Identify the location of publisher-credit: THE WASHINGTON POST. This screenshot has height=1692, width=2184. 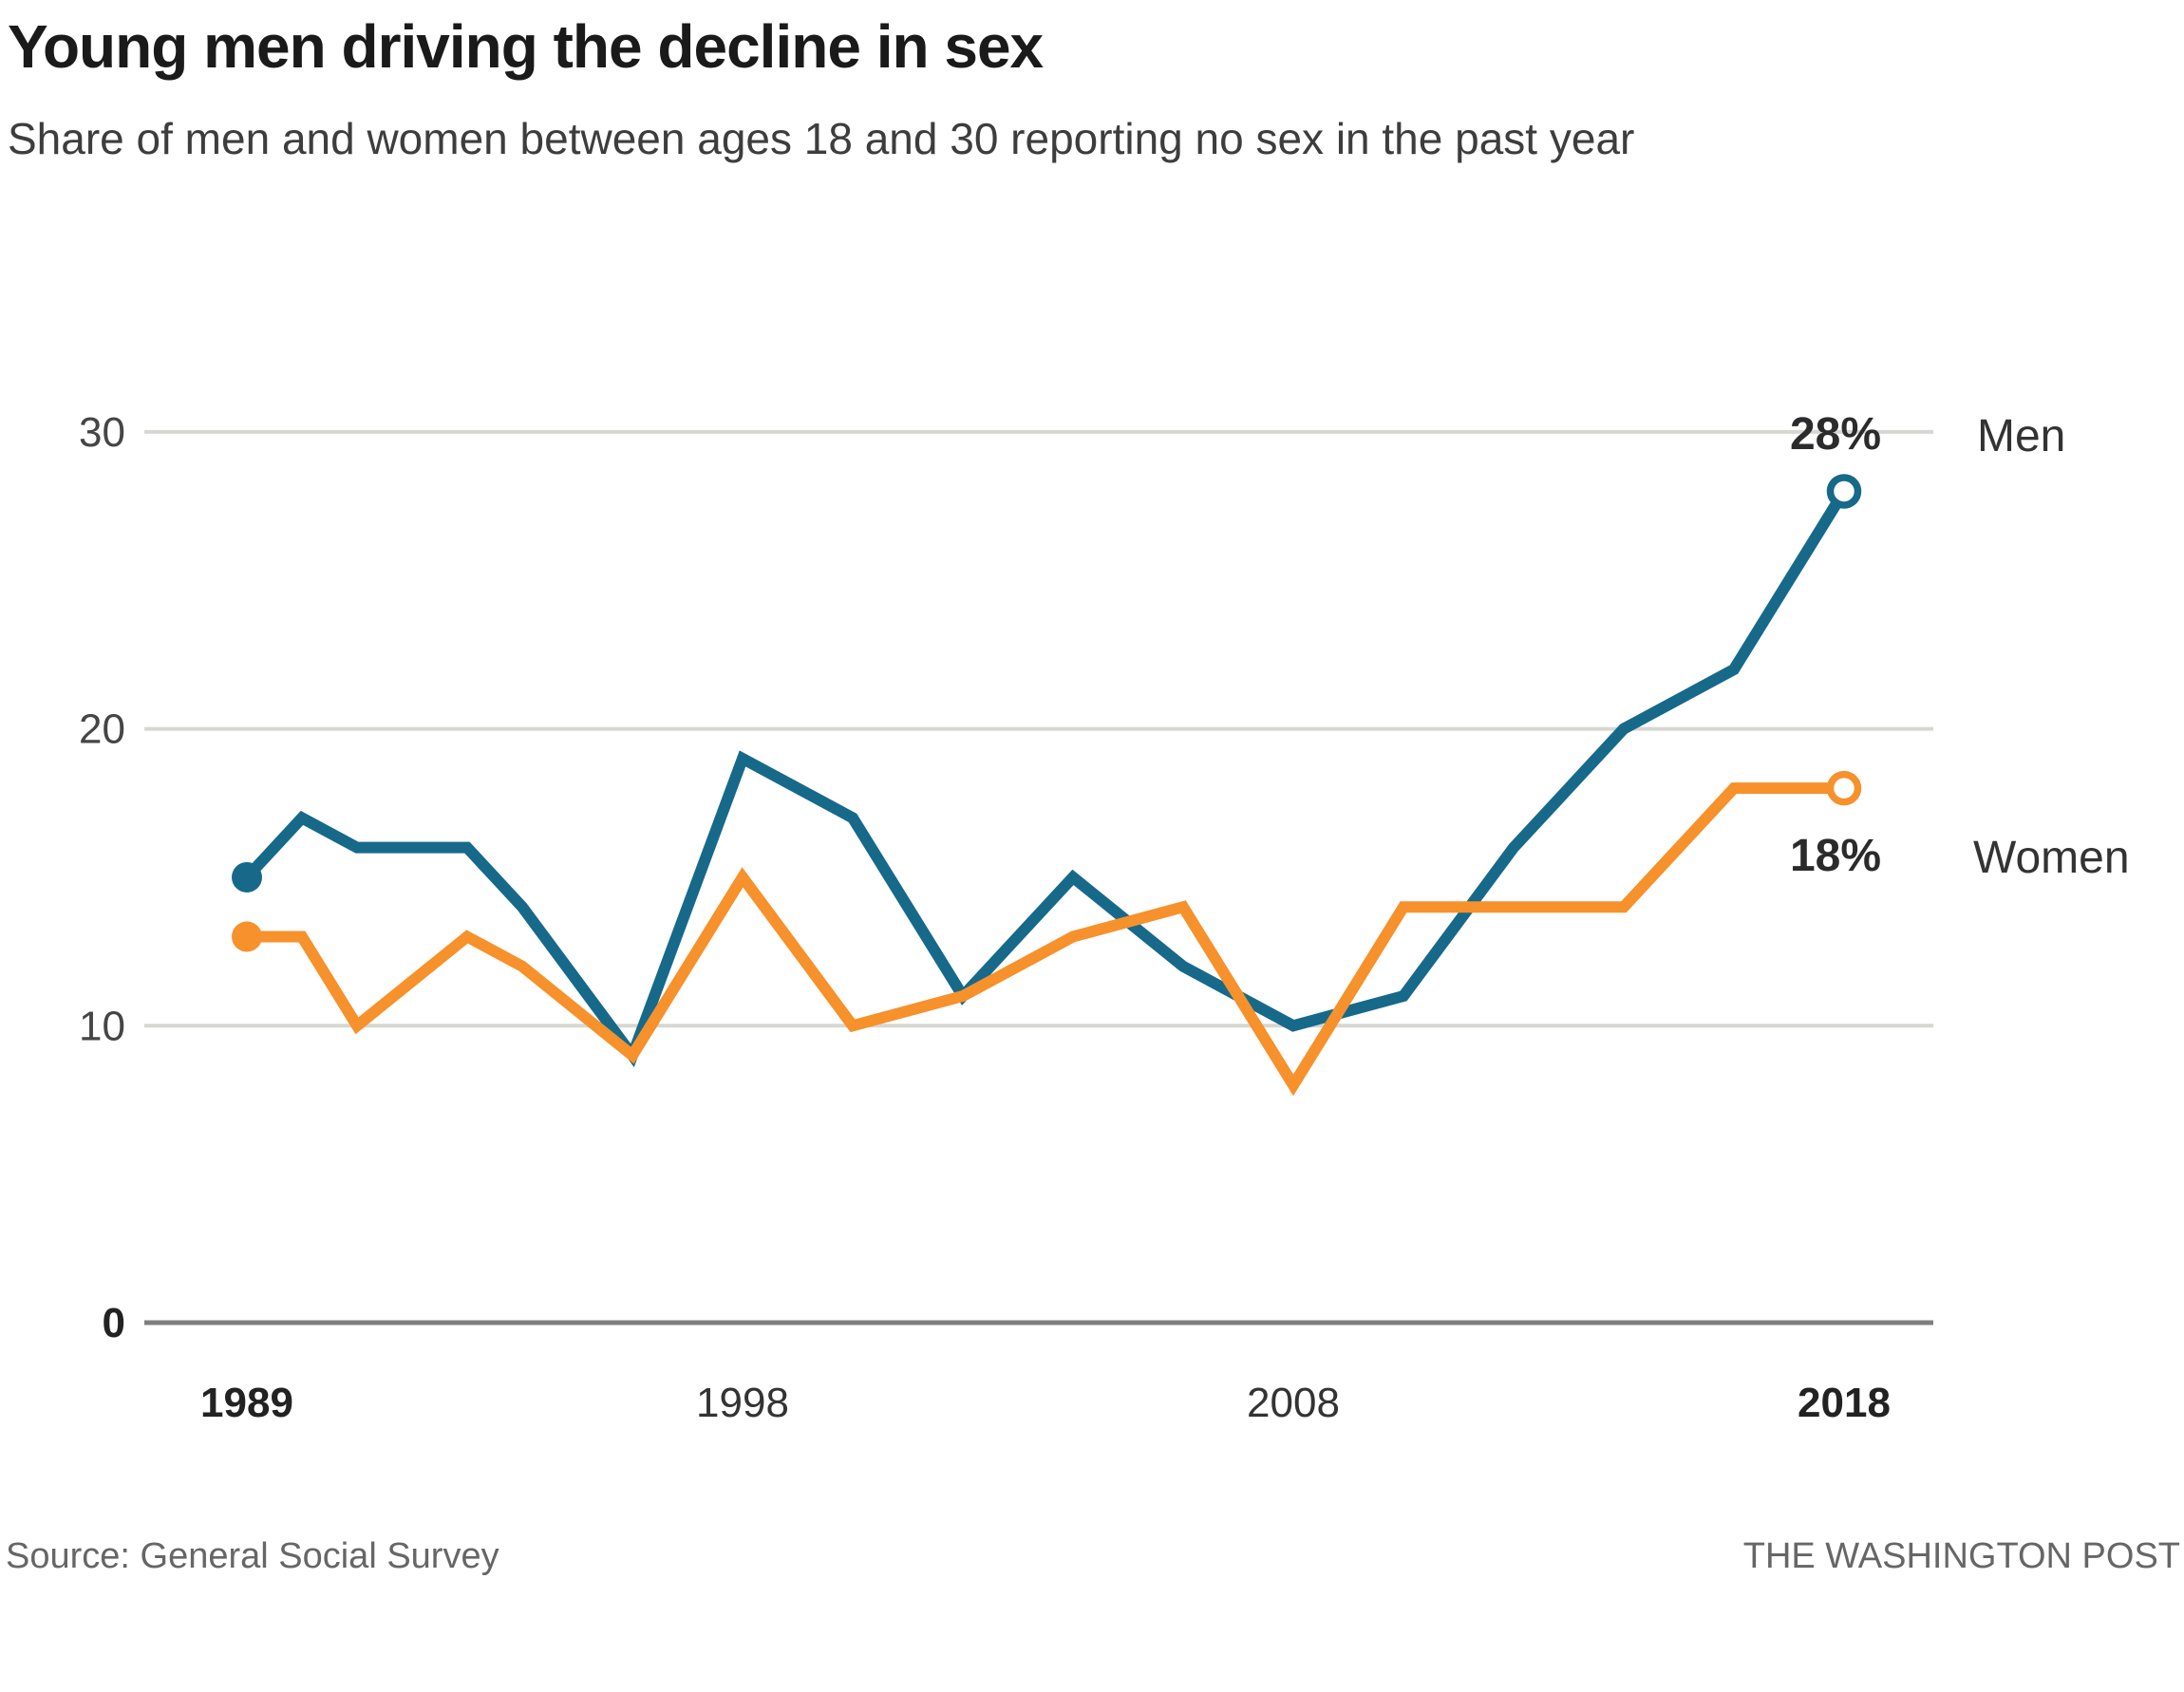
(1961, 1556).